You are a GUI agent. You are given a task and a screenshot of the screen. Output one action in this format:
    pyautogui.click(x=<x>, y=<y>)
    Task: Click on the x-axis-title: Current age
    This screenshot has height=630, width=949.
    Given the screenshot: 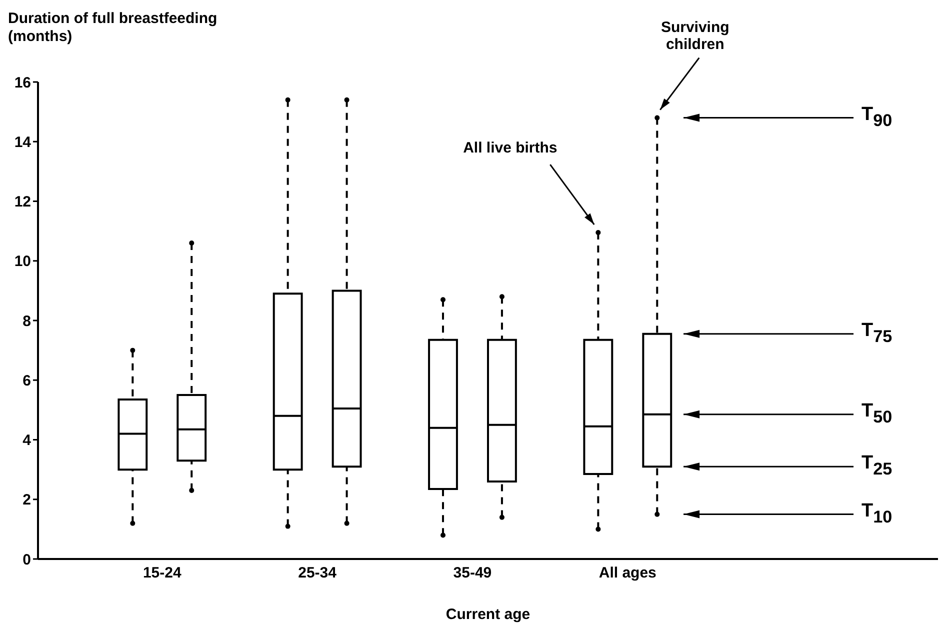 What is the action you would take?
    pyautogui.click(x=488, y=614)
    